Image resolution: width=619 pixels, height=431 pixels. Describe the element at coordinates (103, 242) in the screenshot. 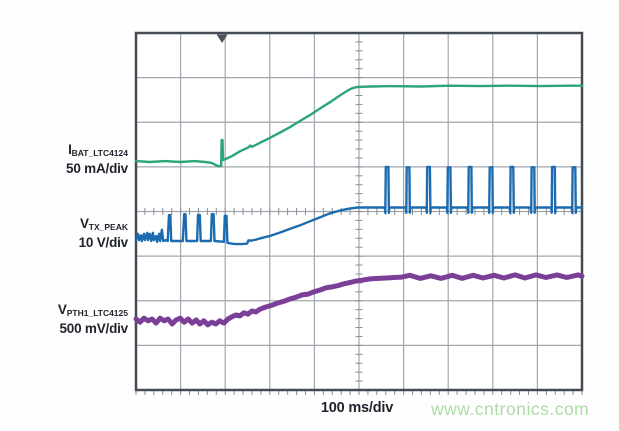

I see `channel2-scale: 10 V/div` at that location.